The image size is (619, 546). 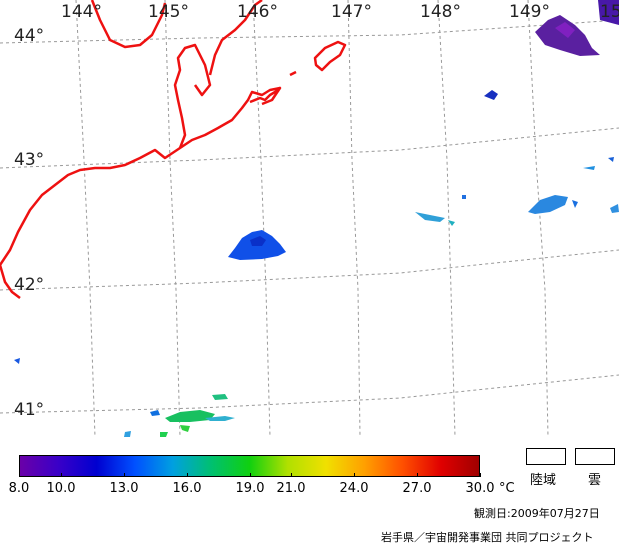 I want to click on temperature-unit: °C, so click(x=507, y=488).